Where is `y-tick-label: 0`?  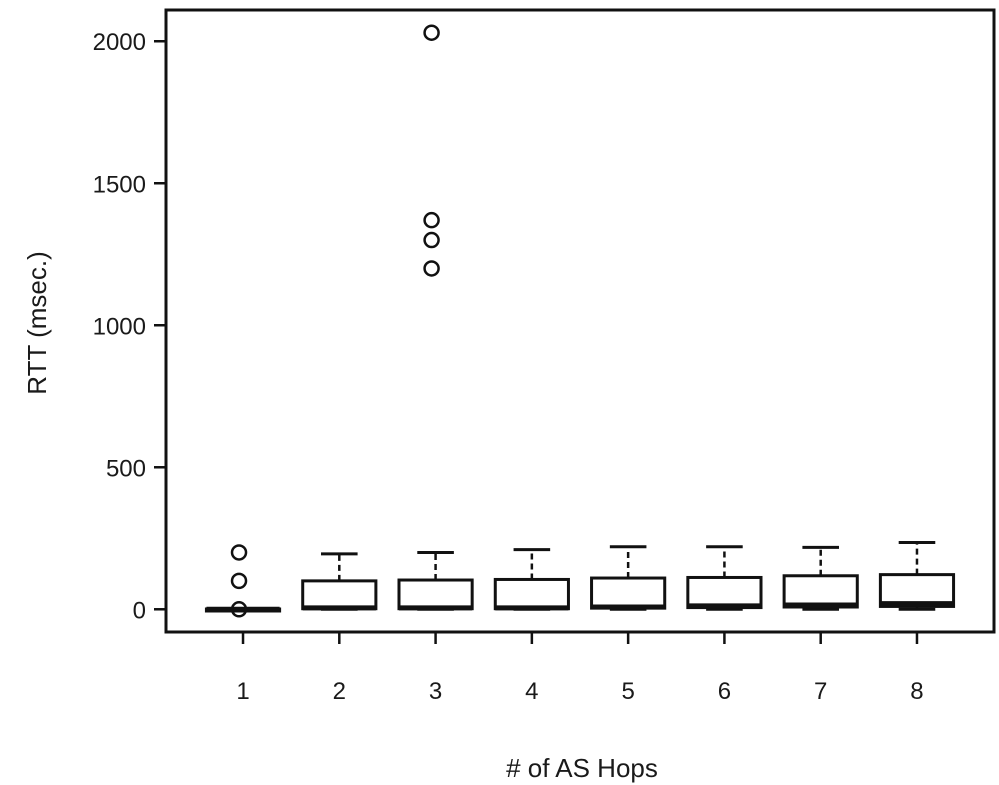 y-tick-label: 0 is located at coordinates (139, 610).